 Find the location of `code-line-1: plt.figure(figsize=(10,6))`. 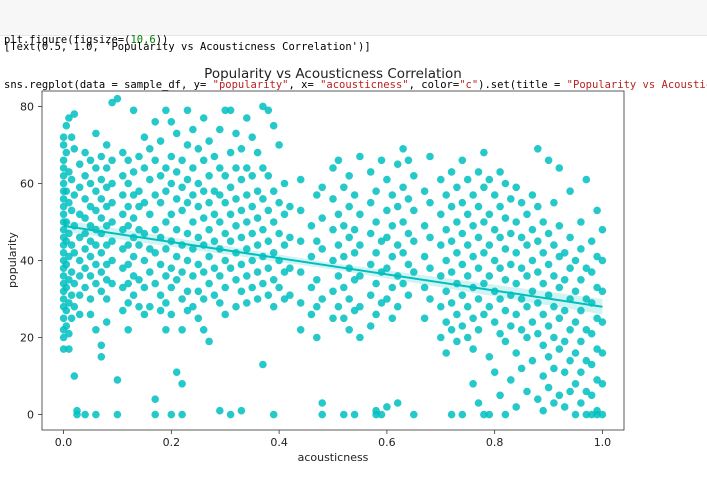

code-line-1: plt.figure(figsize=(10,6)) is located at coordinates (355, 40).